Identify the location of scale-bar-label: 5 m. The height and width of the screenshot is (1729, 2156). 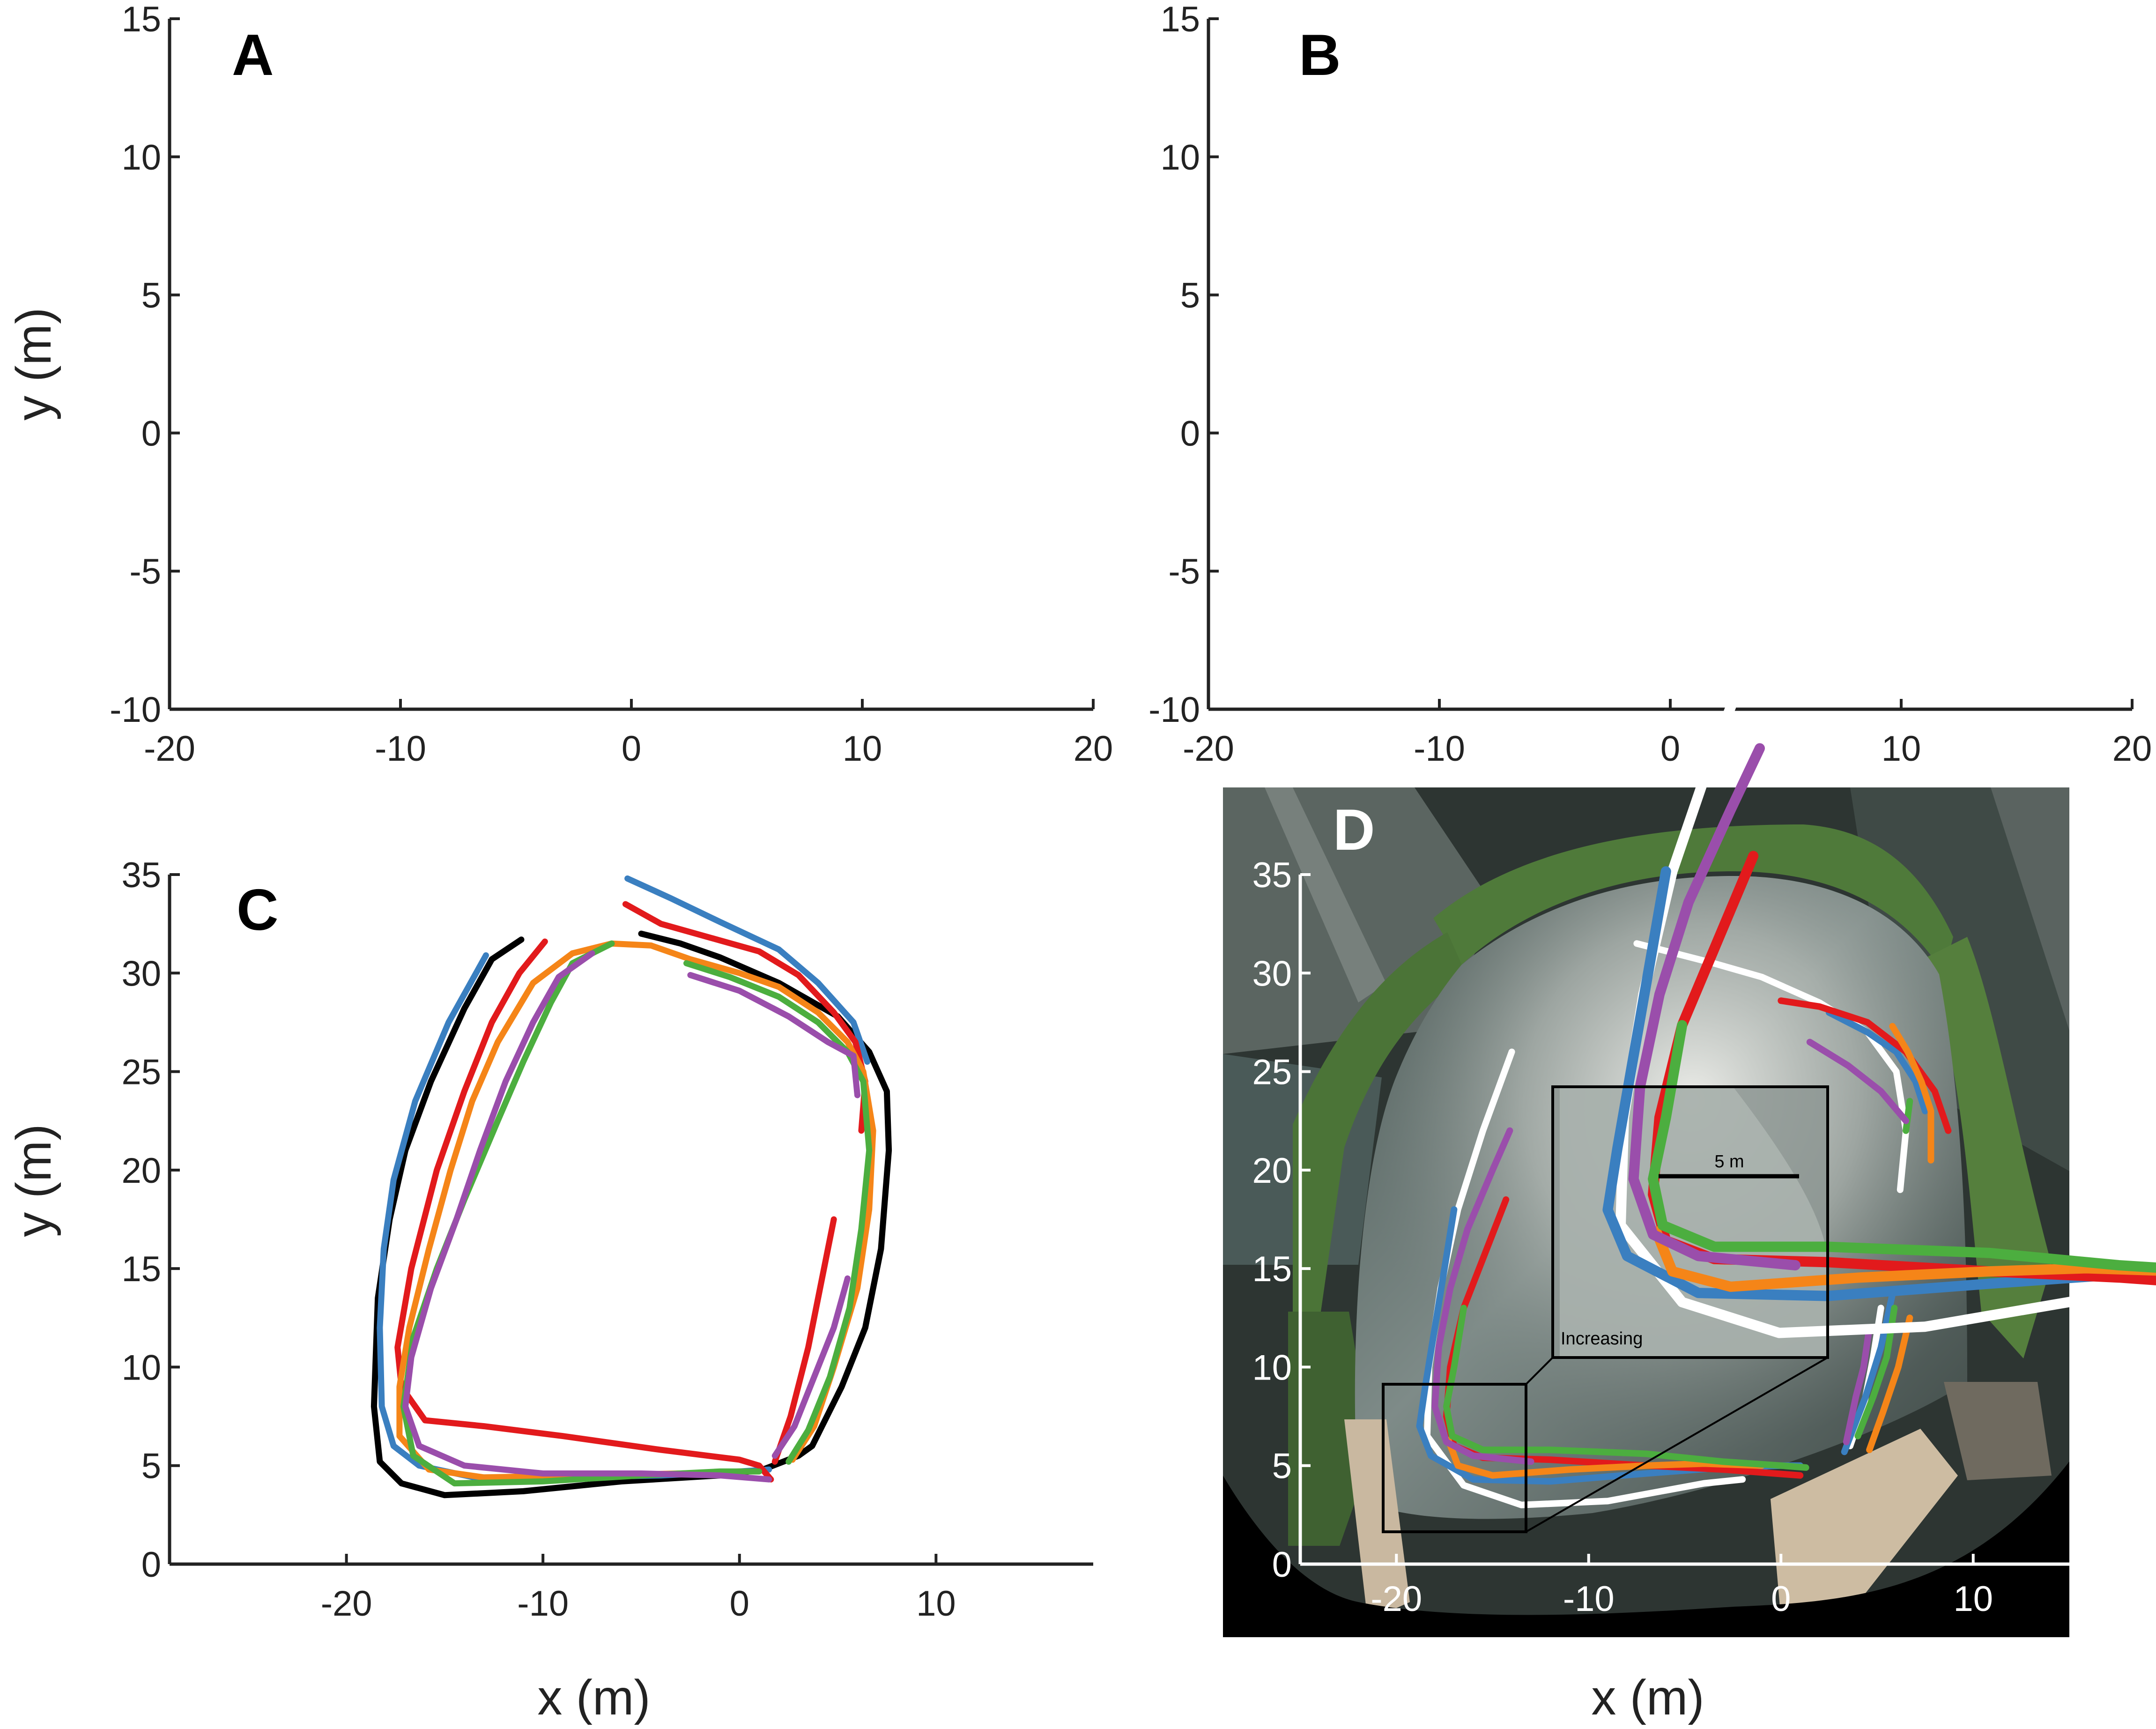
(1729, 1162).